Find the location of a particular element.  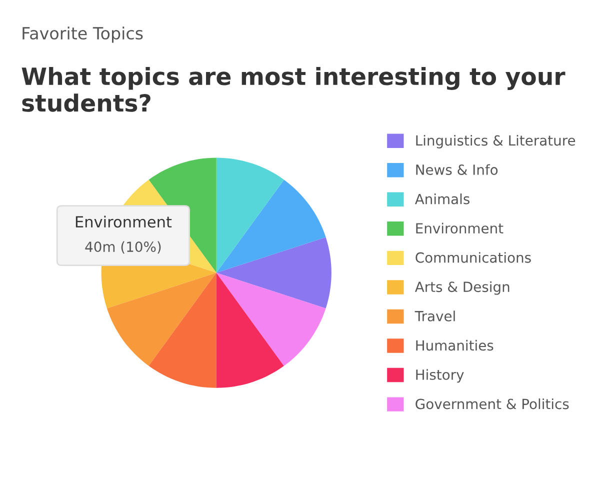

chart-subtitle: Favorite Topics is located at coordinates (82, 34).